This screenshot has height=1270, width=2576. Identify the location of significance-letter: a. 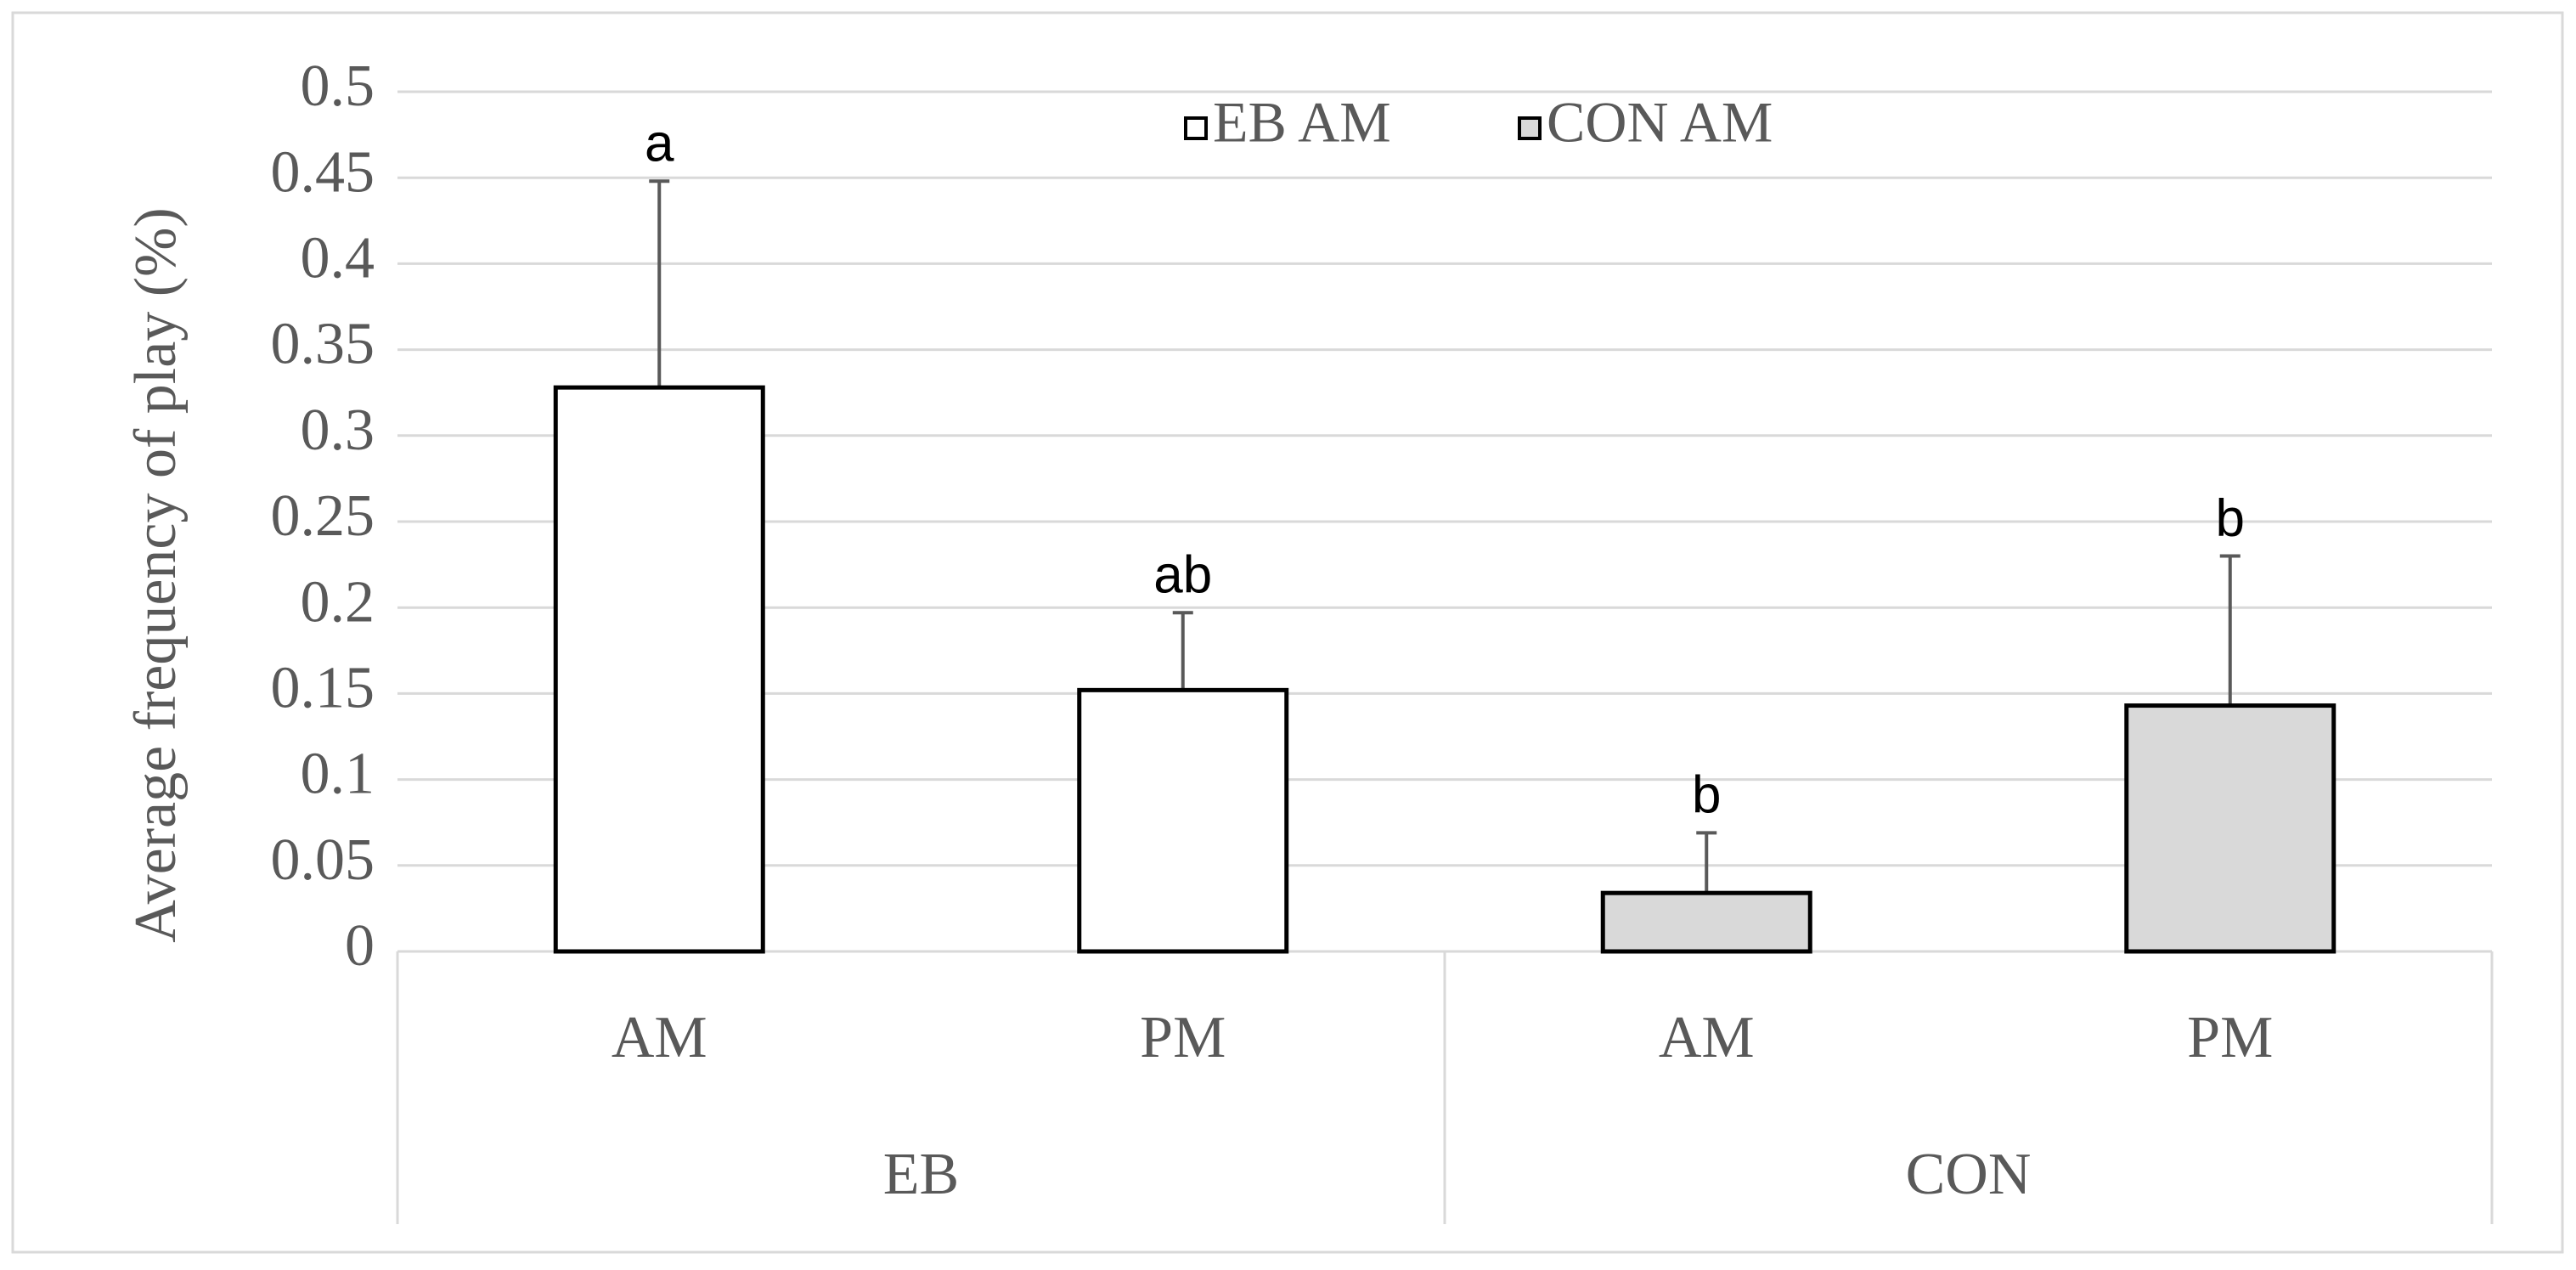
(659, 144).